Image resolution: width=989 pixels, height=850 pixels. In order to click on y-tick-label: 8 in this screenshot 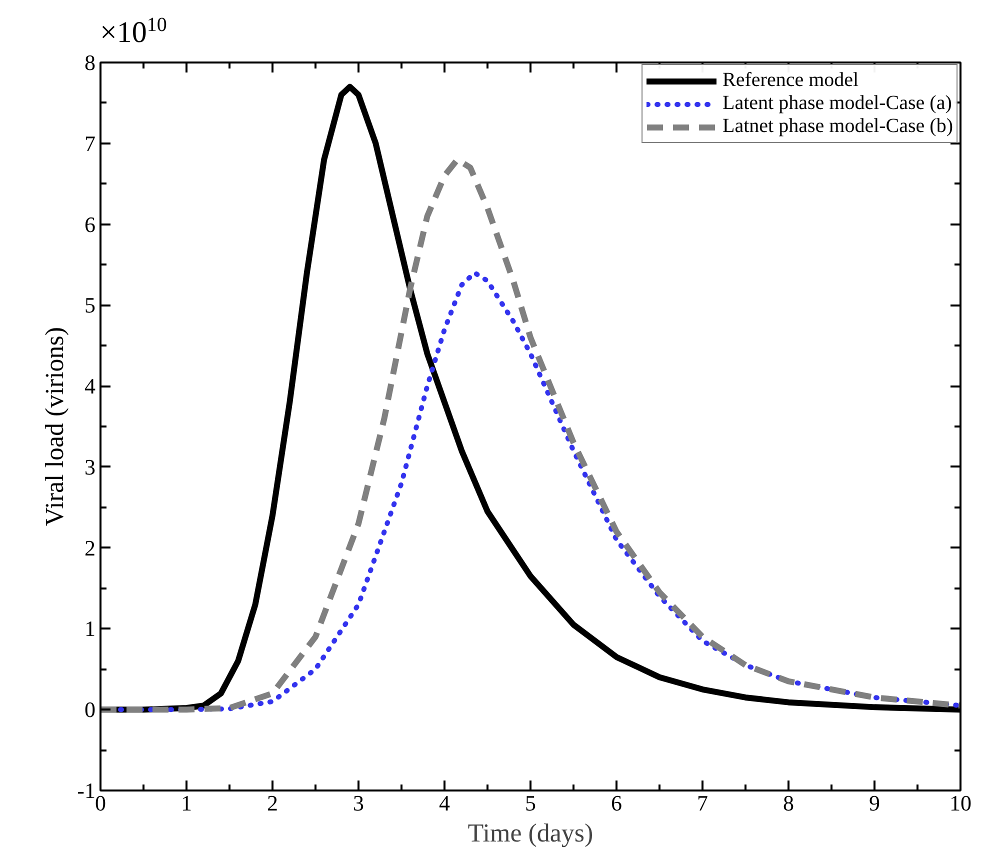, I will do `click(90, 62)`.